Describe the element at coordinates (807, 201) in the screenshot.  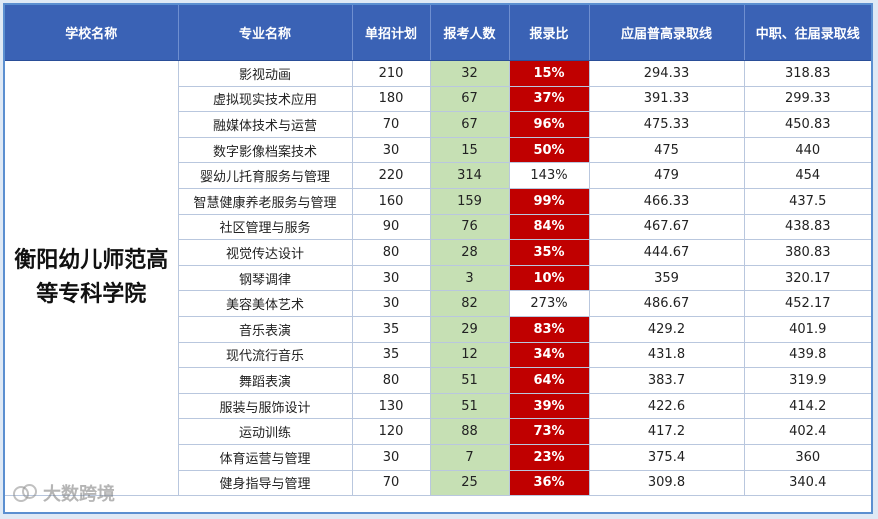
I see `vocational-line-cell: 437.5` at that location.